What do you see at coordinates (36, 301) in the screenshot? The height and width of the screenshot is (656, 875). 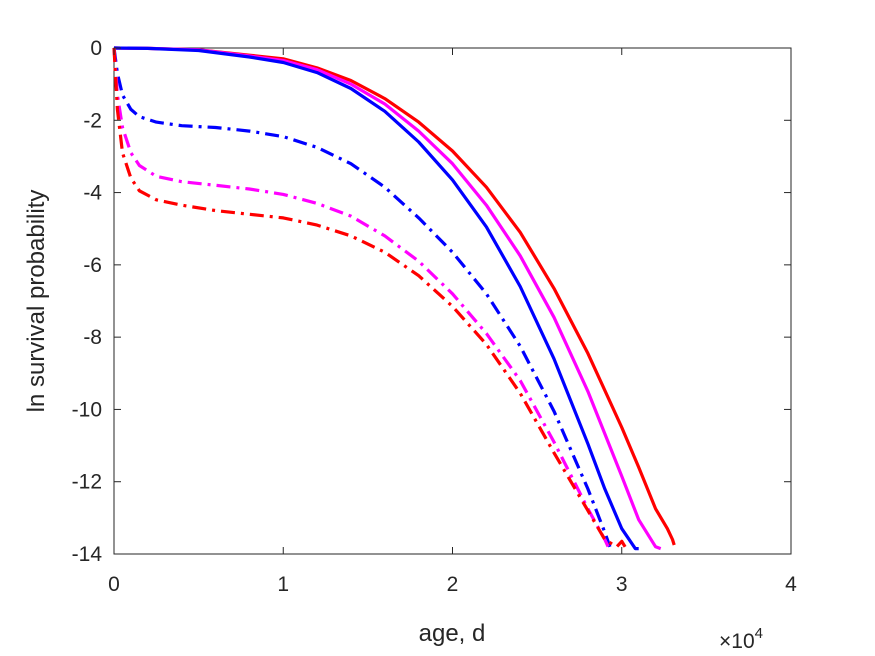 I see `y-axis-label: ln survival probability` at bounding box center [36, 301].